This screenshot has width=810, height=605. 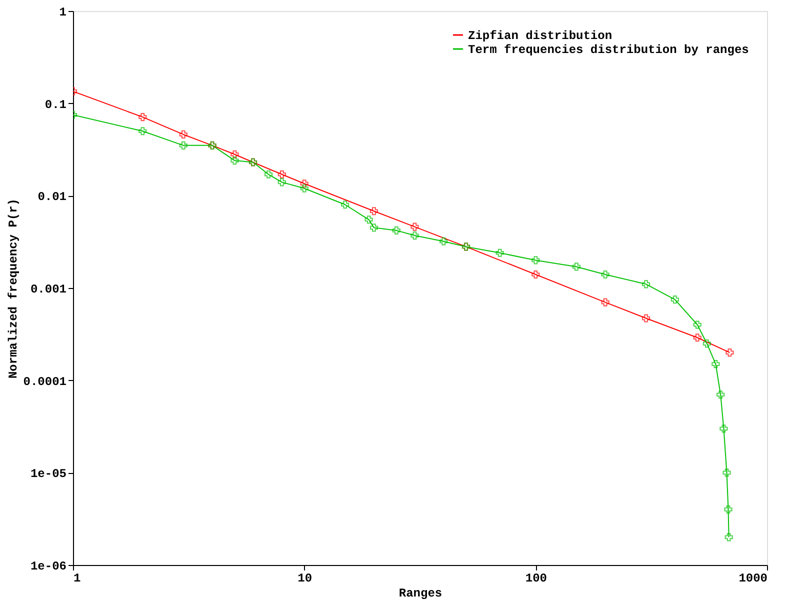 What do you see at coordinates (540, 36) in the screenshot?
I see `legend-label: Zipfian distribution` at bounding box center [540, 36].